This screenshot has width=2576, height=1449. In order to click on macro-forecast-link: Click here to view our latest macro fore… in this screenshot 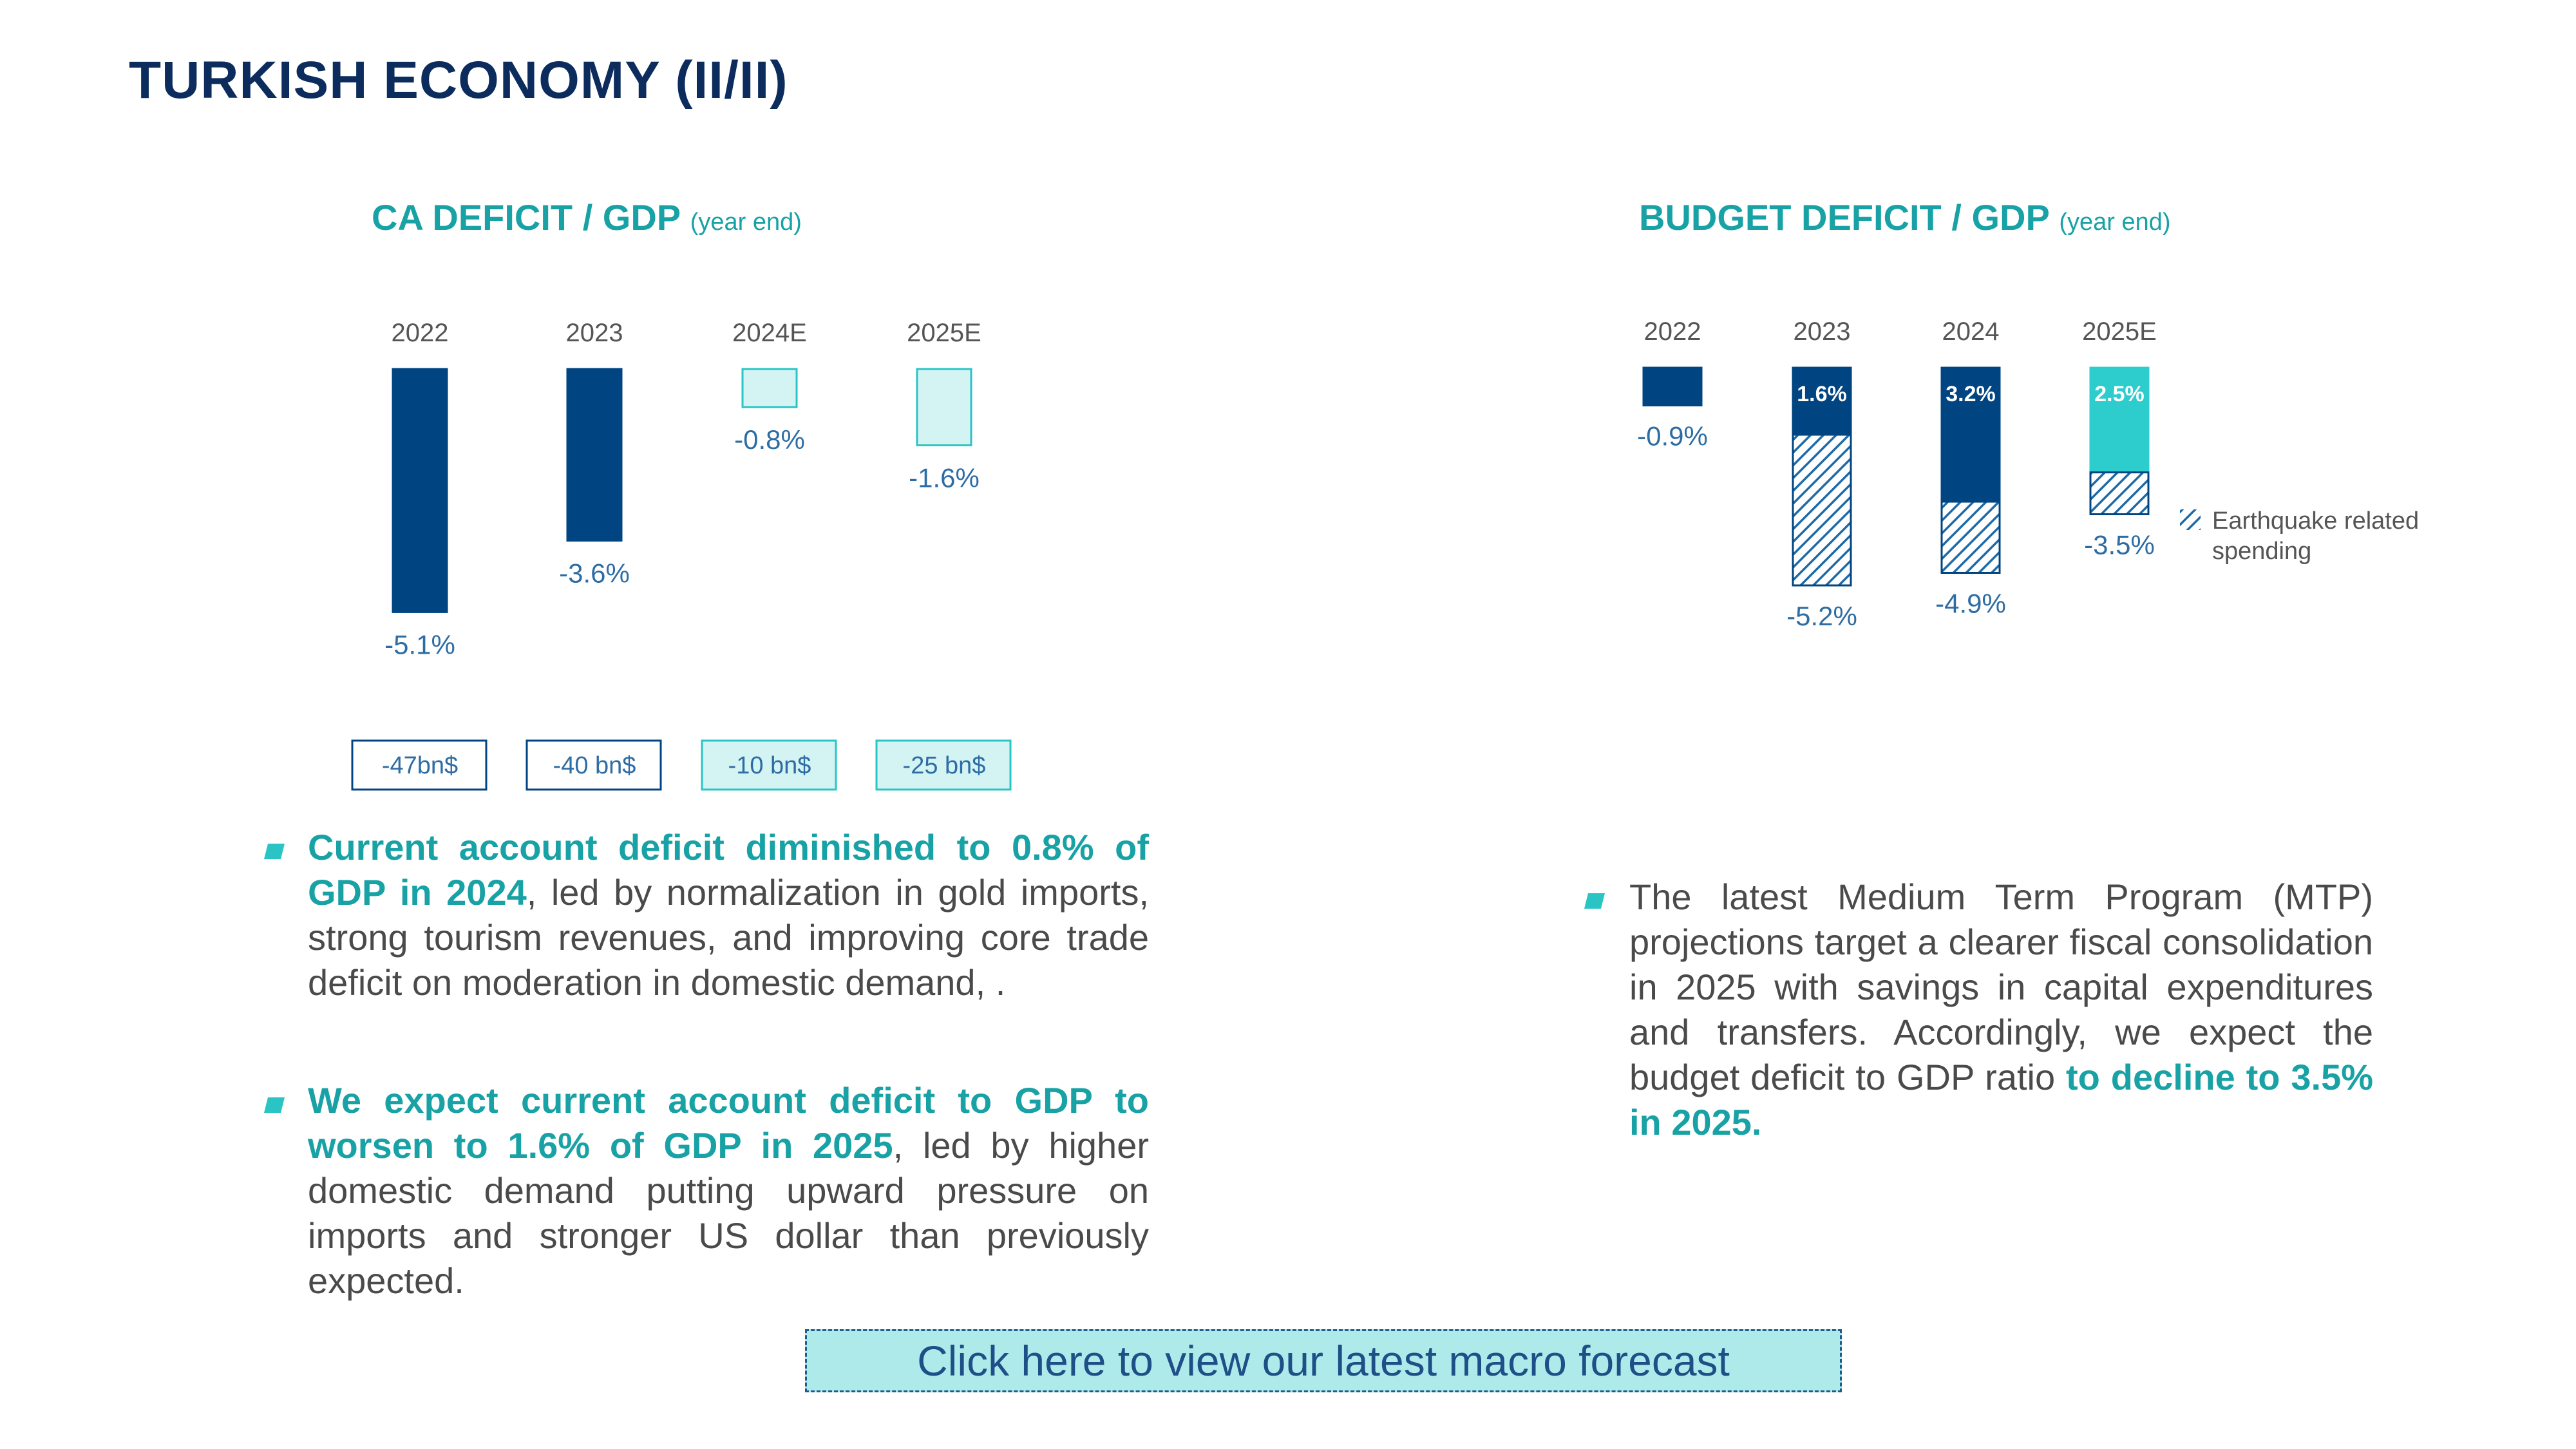, I will do `click(1323, 1360)`.